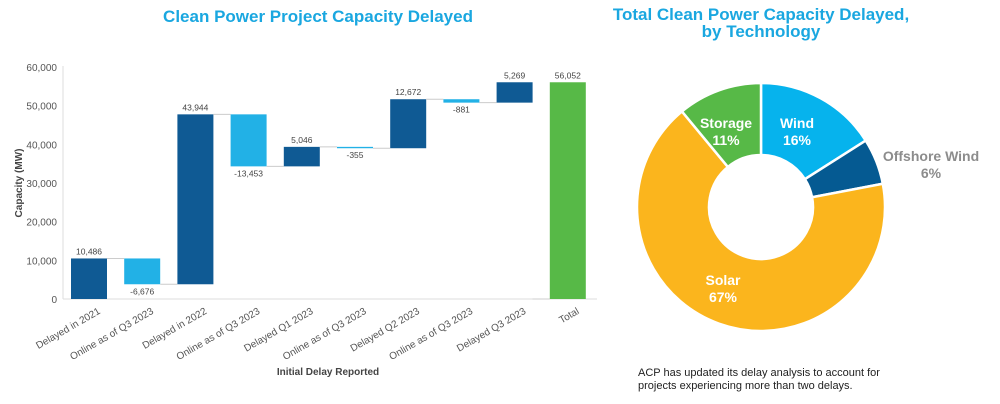 This screenshot has width=1000, height=404. What do you see at coordinates (328, 372) in the screenshot?
I see `x-axis-label: Initial Delay Reported` at bounding box center [328, 372].